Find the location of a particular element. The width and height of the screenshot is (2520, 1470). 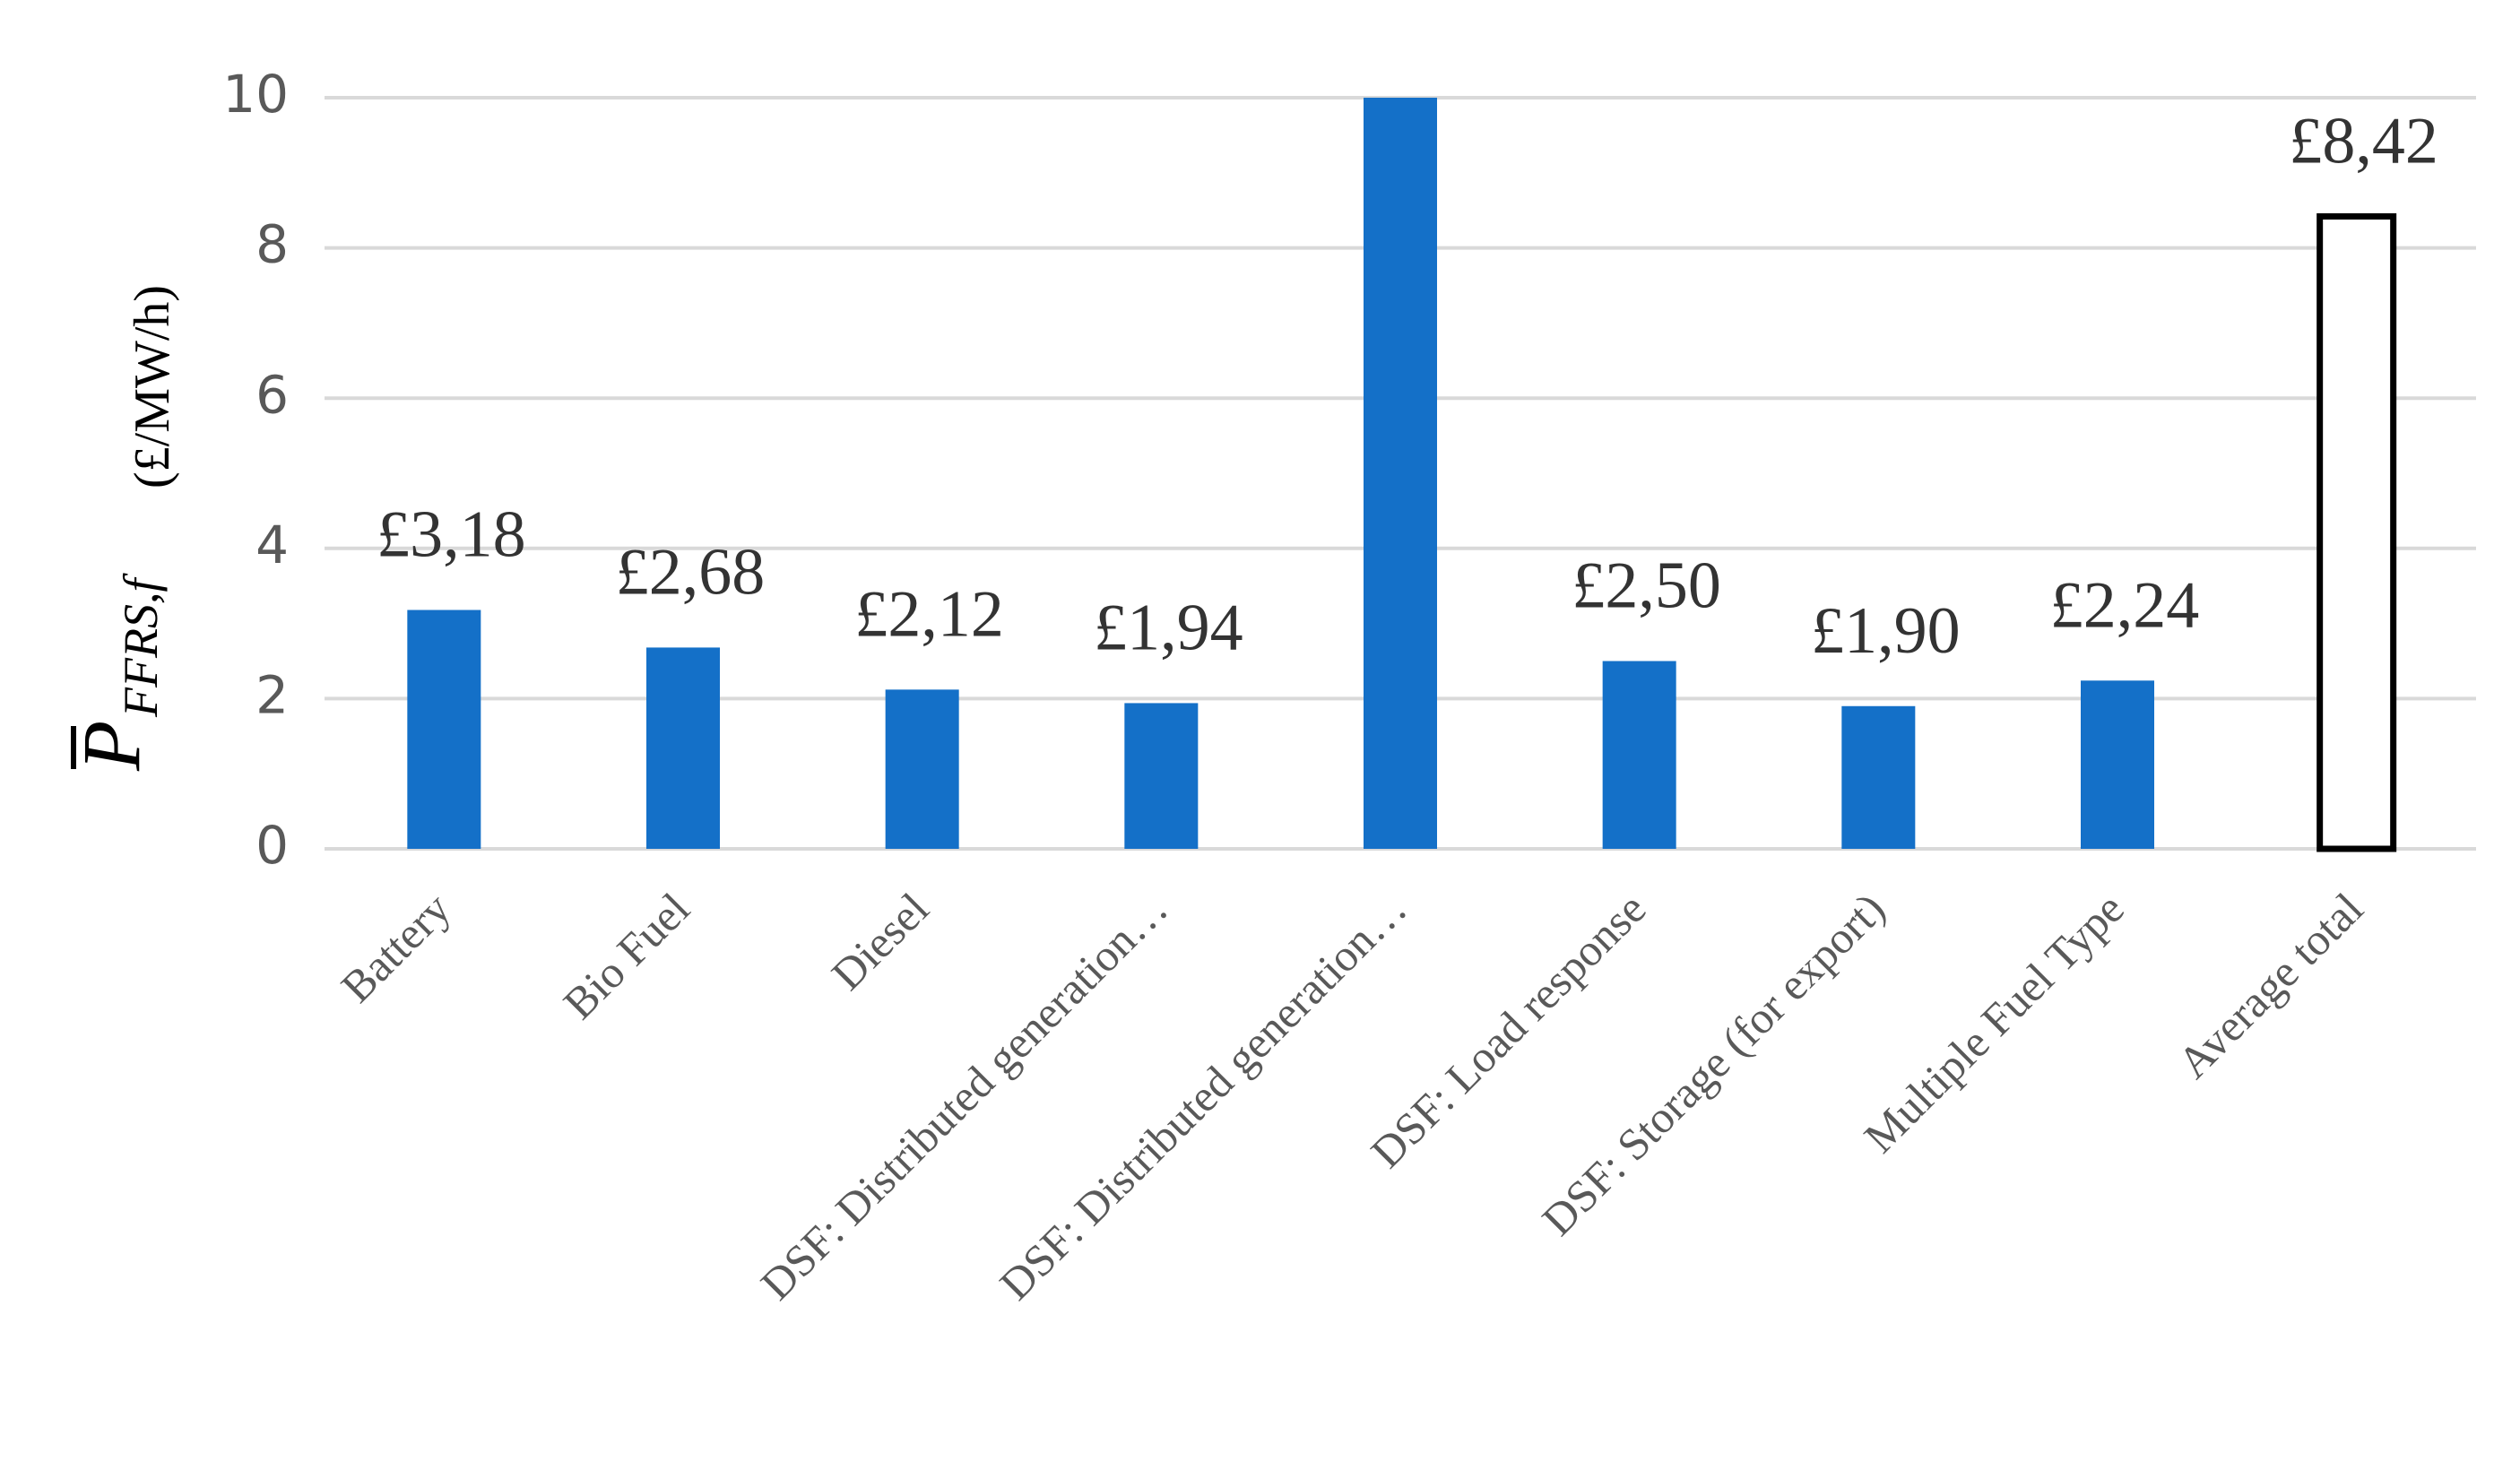

x-tick-label: Average total is located at coordinates (2270, 985).